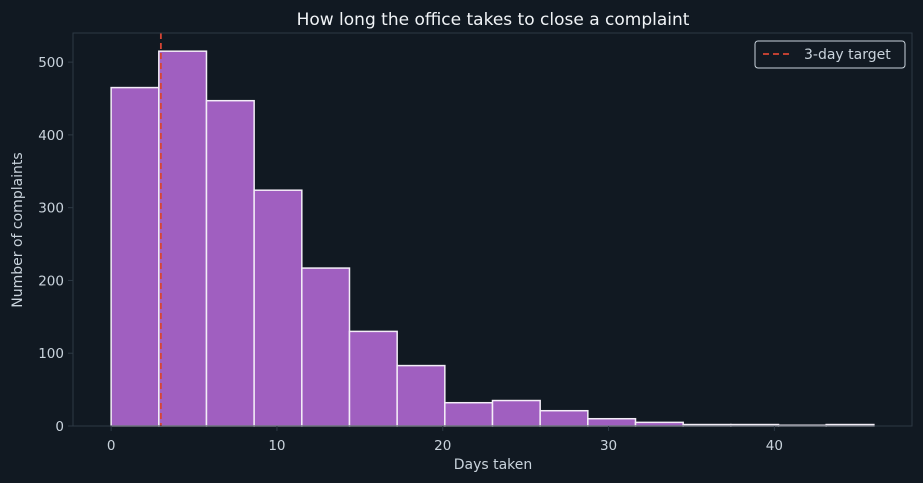 The height and width of the screenshot is (483, 923). Describe the element at coordinates (774, 446) in the screenshot. I see `x-tick-label: 40` at that location.